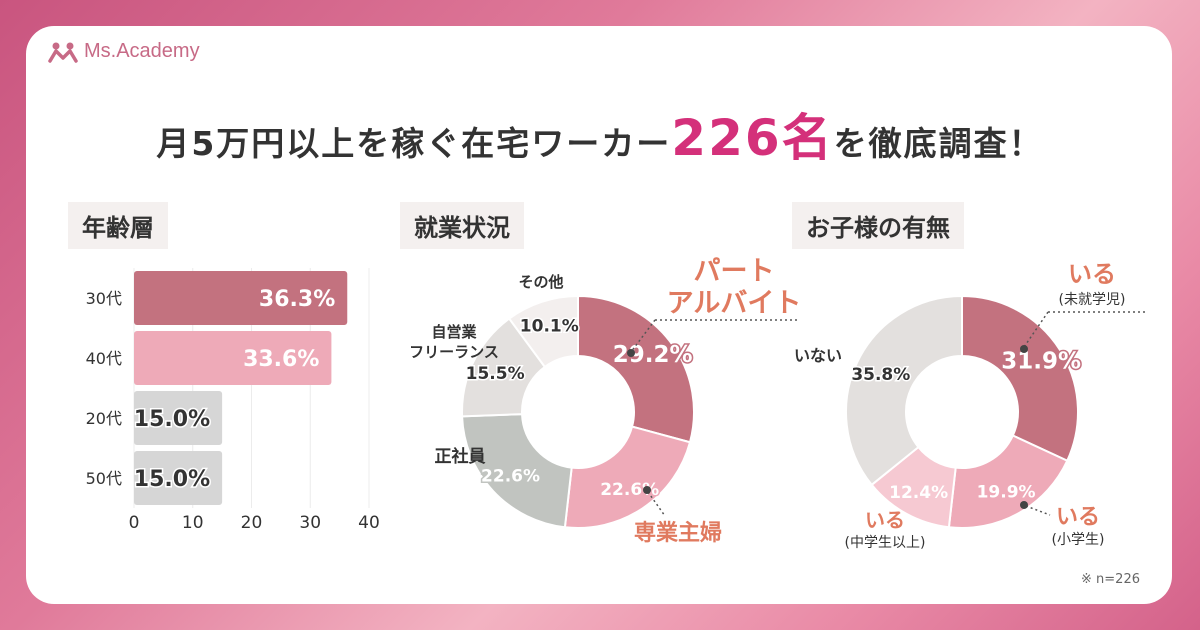 The height and width of the screenshot is (630, 1200). I want to click on slice-label: その他, so click(540, 282).